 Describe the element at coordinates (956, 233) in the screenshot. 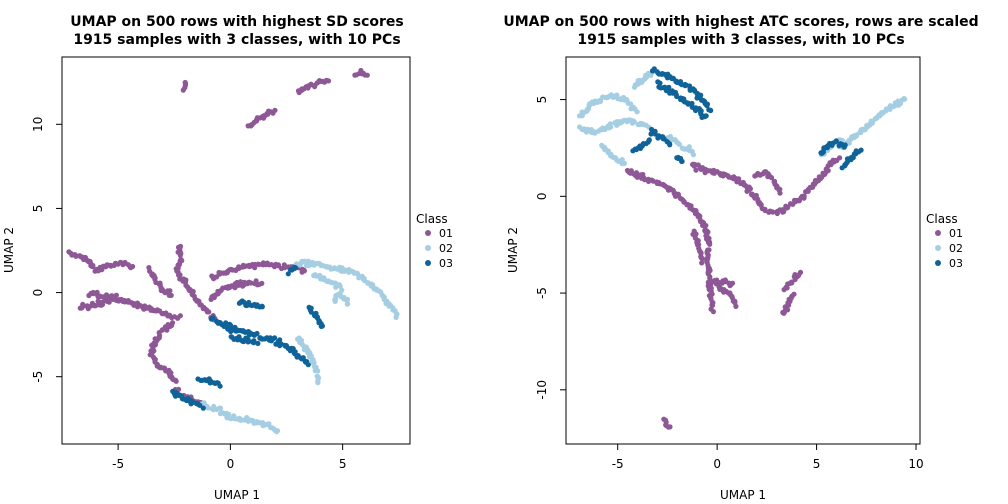

I see `legend-label-01: 01` at that location.